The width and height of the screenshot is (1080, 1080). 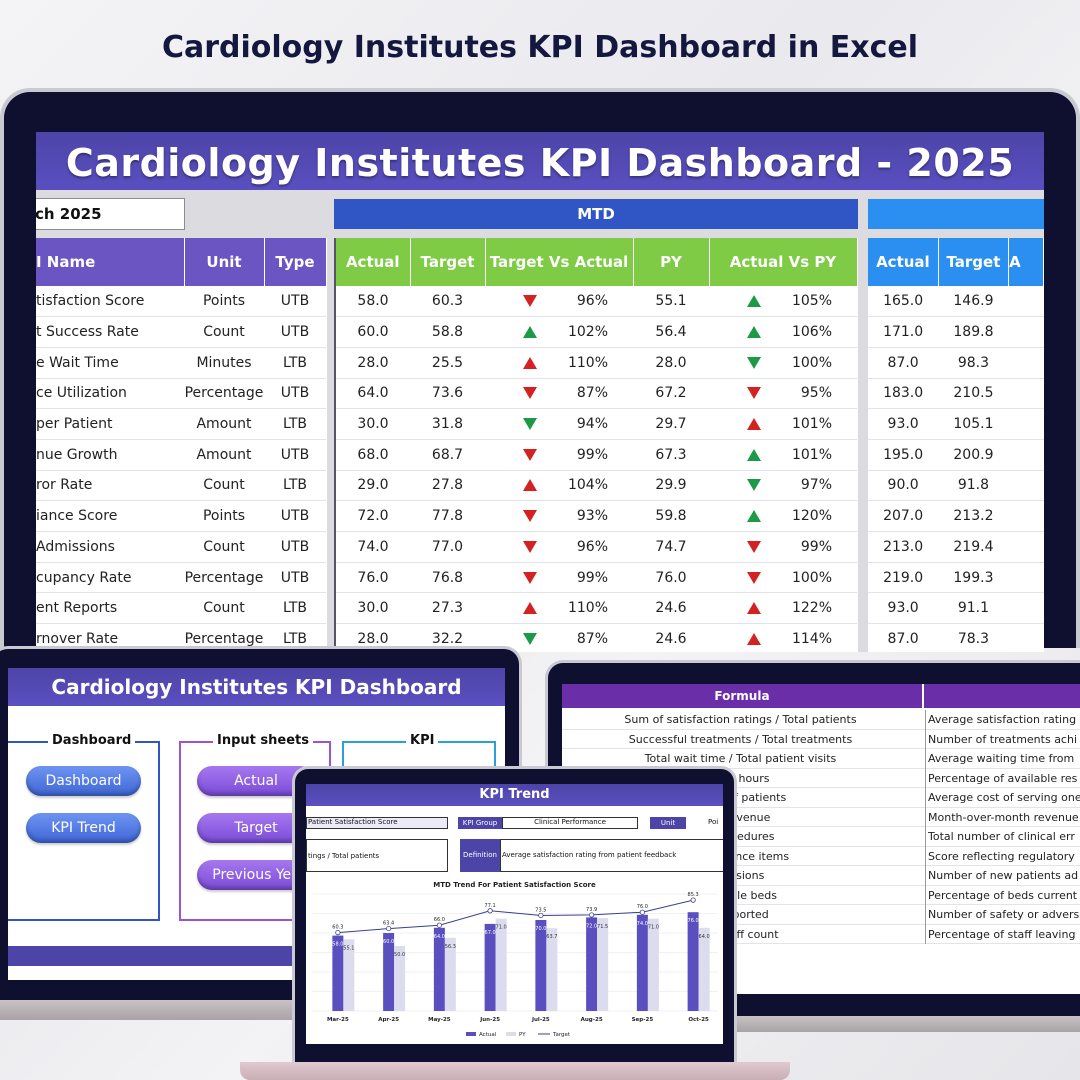 What do you see at coordinates (1002, 759) in the screenshot?
I see `definition-cell: Average waiting time from` at bounding box center [1002, 759].